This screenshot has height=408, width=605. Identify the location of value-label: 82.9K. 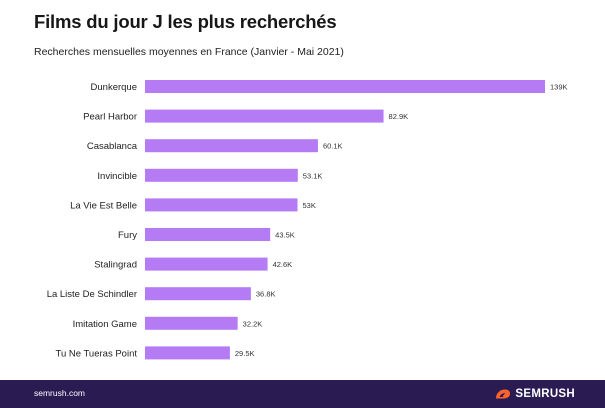
(399, 116).